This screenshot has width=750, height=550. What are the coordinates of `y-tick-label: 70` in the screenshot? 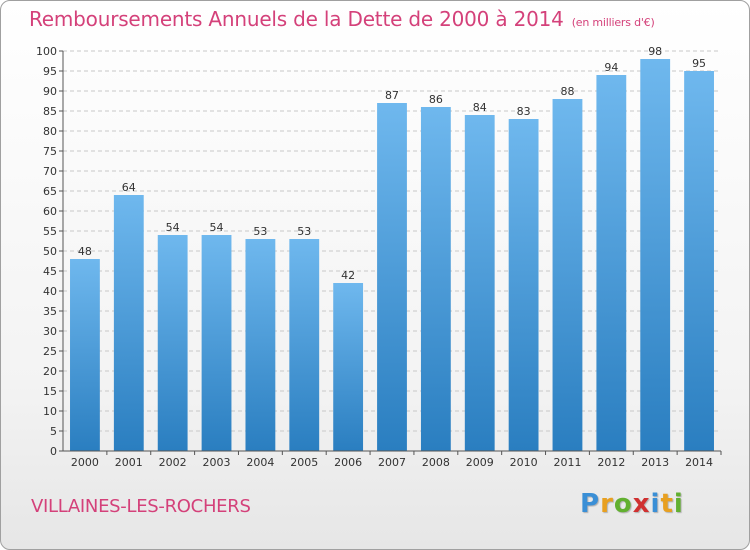 It's located at (50, 171).